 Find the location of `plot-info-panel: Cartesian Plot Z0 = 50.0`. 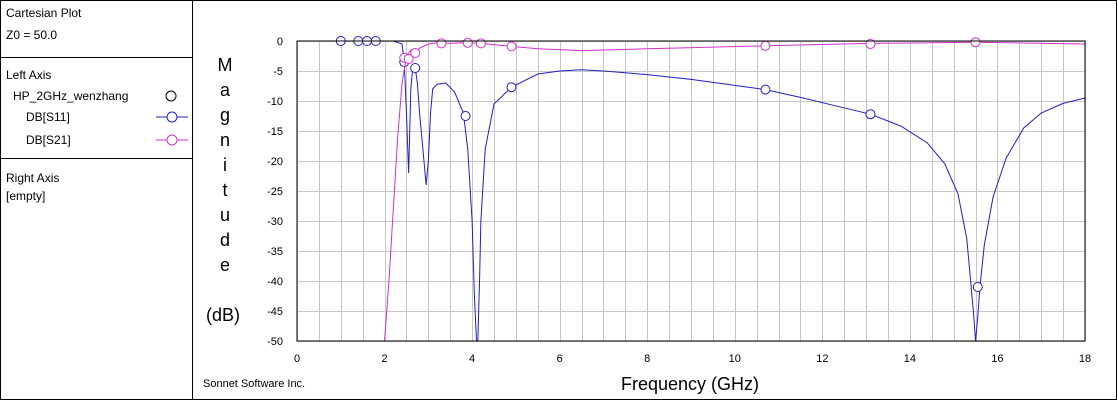

plot-info-panel: Cartesian Plot Z0 = 50.0 is located at coordinates (96, 29).